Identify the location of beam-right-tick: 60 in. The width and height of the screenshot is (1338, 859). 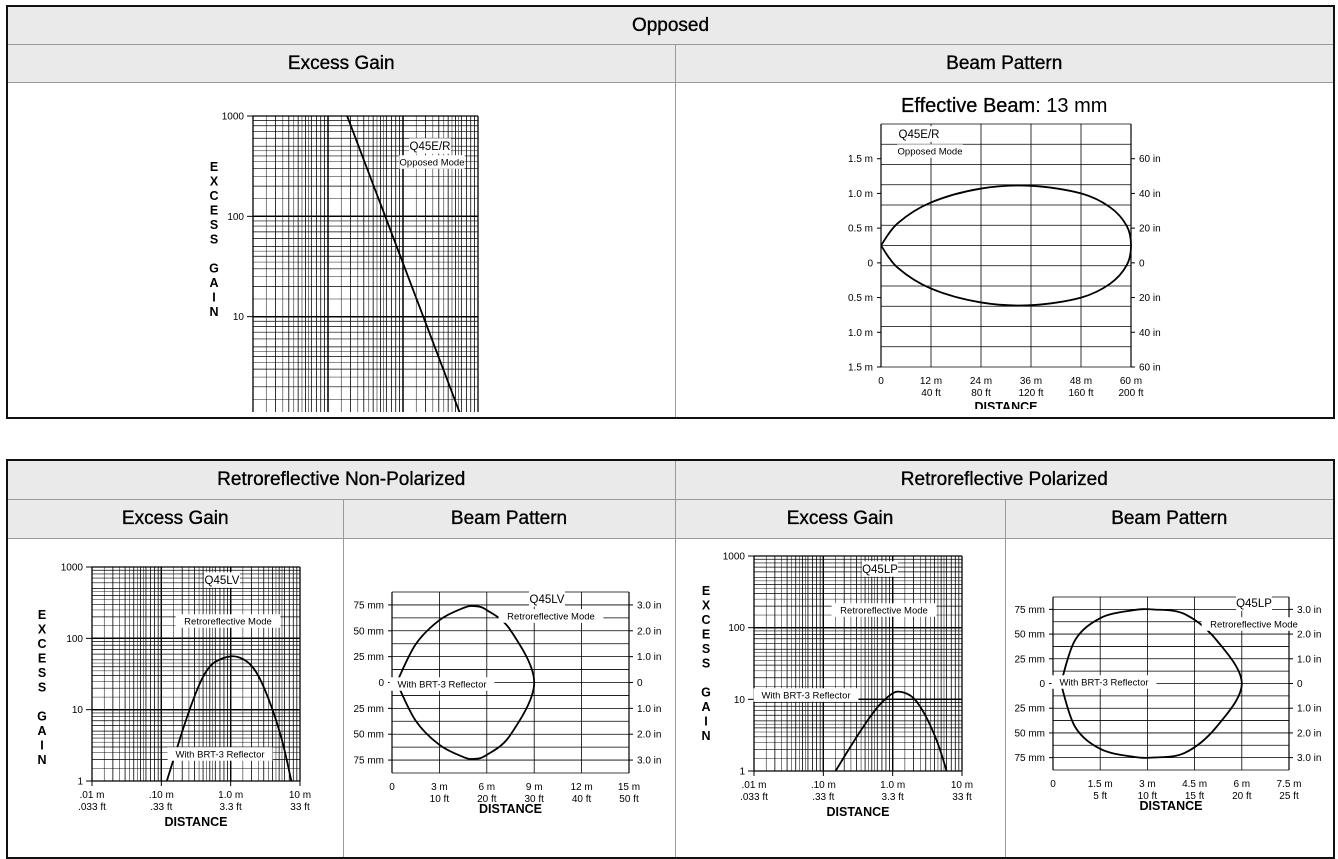
(1150, 159).